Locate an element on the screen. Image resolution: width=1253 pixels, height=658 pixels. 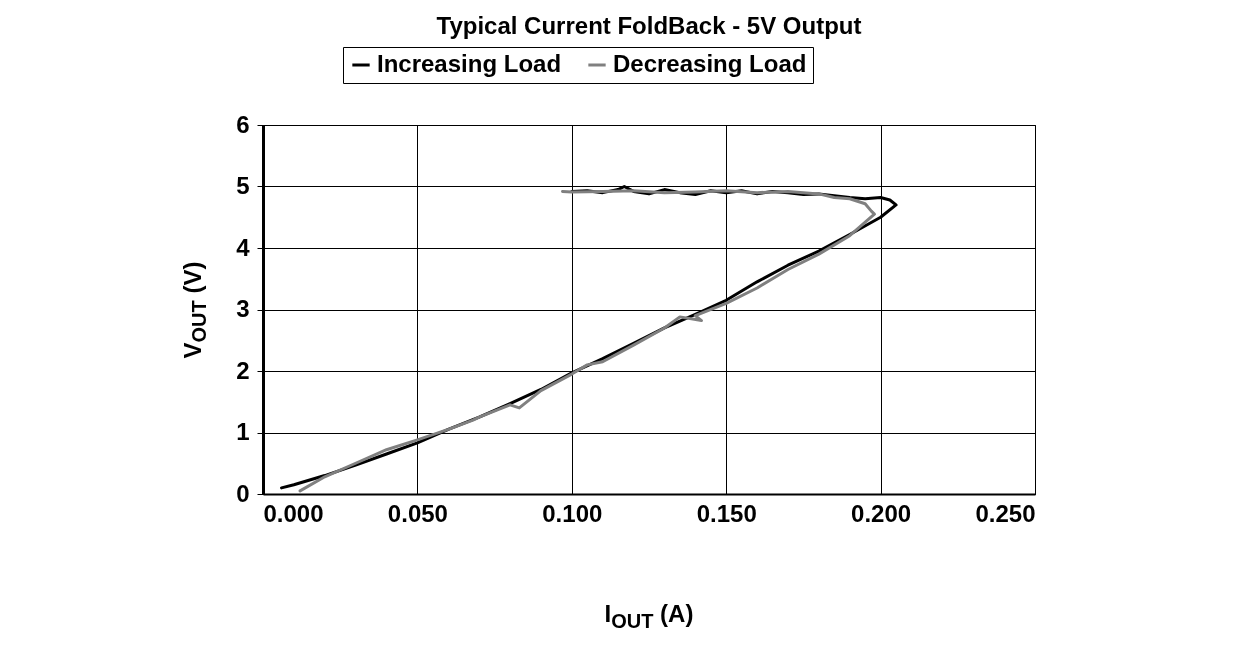
x-tick-label: 0.100 is located at coordinates (572, 513).